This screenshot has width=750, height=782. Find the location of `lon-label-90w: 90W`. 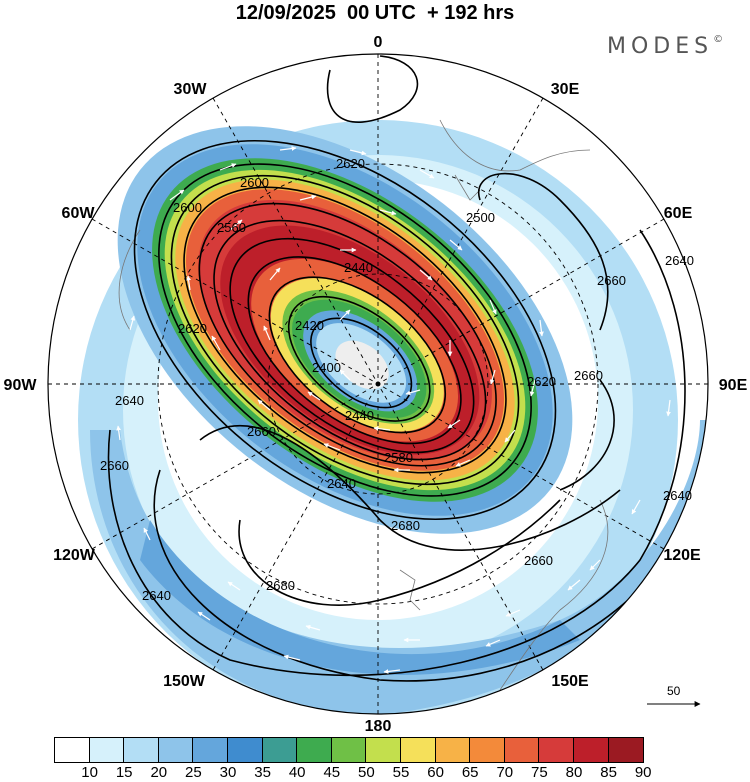

lon-label-90w: 90W is located at coordinates (20, 385).